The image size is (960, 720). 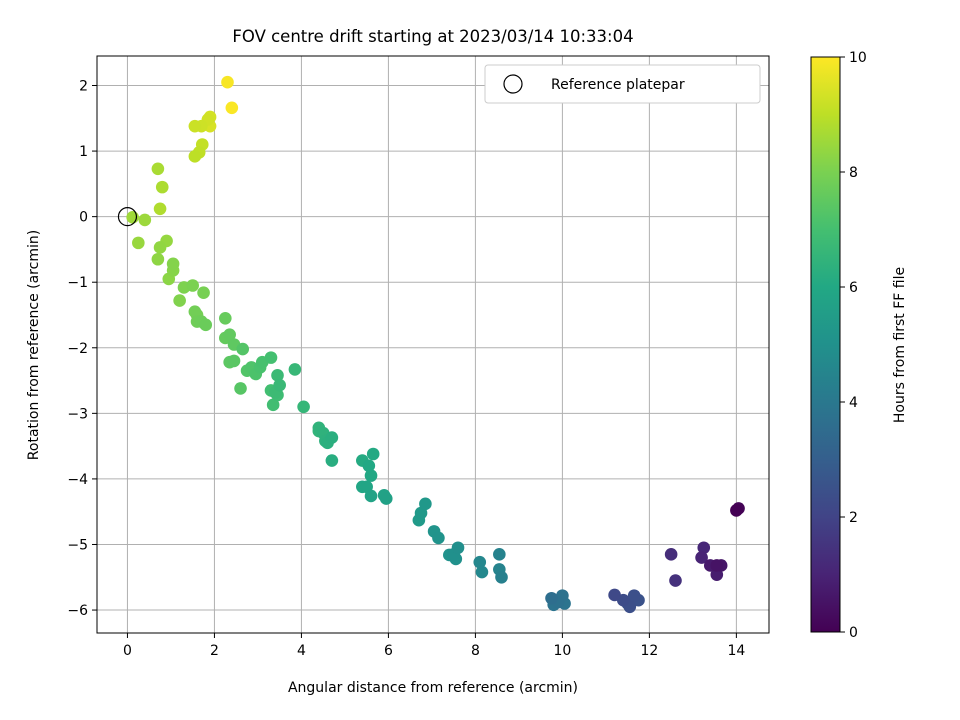 What do you see at coordinates (562, 651) in the screenshot?
I see `x-tick-label: 10` at bounding box center [562, 651].